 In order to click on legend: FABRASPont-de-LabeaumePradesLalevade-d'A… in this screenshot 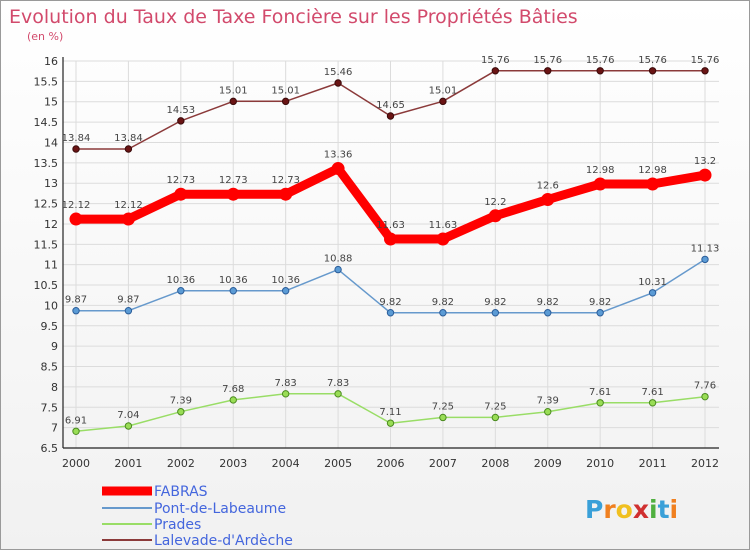, I will do `click(197, 516)`.